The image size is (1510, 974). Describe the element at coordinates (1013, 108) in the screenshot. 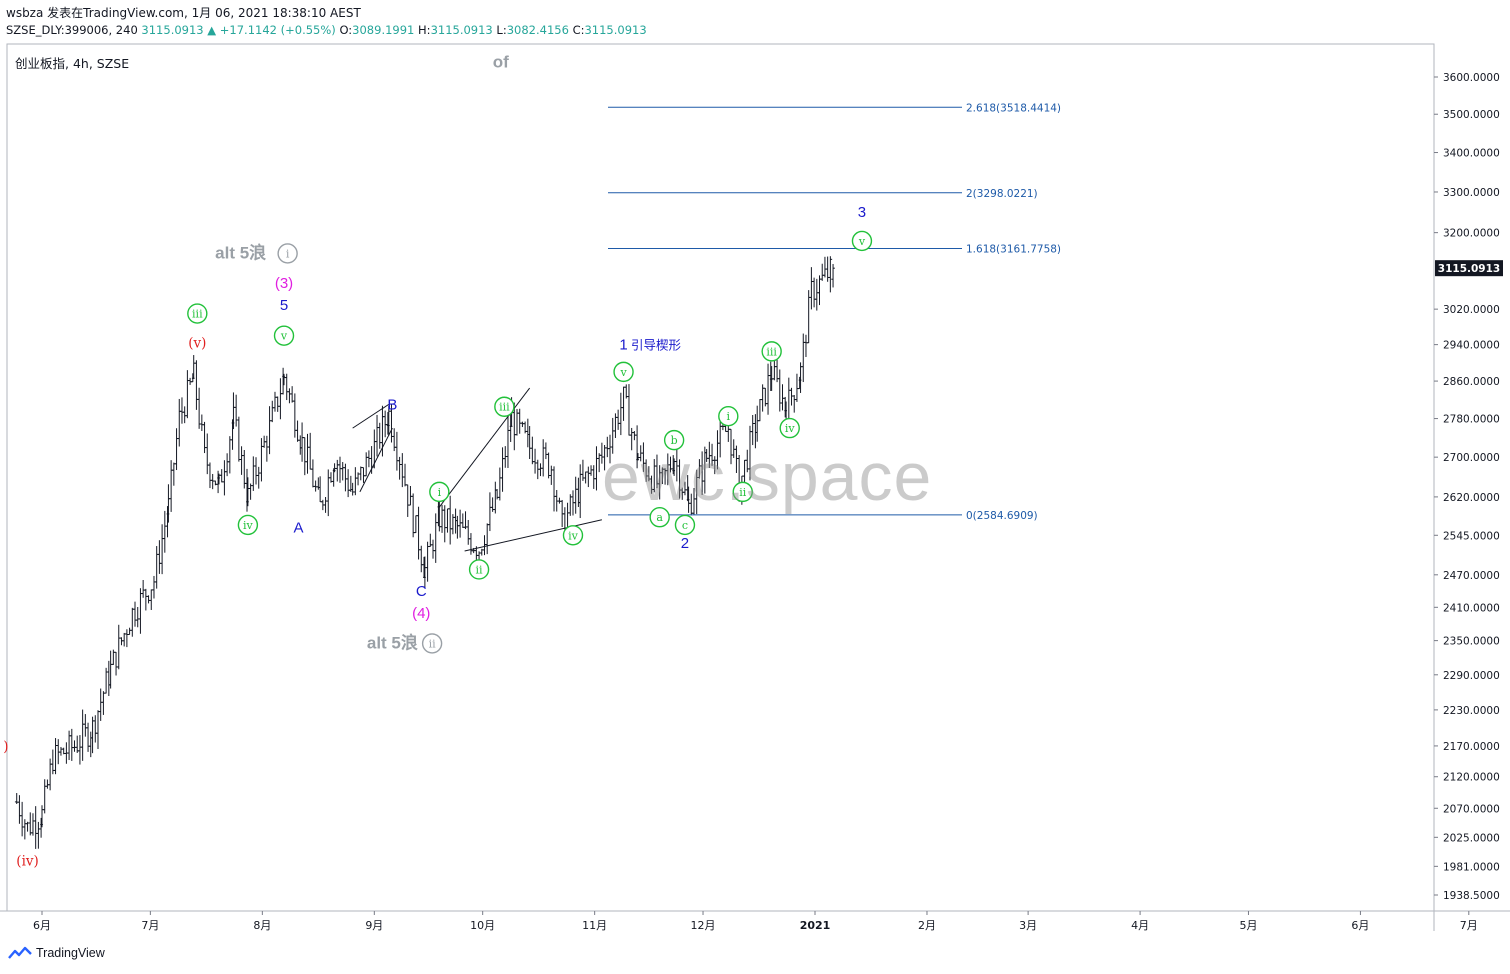

I see `fib-level-label: 2.618(3518.4414)` at that location.